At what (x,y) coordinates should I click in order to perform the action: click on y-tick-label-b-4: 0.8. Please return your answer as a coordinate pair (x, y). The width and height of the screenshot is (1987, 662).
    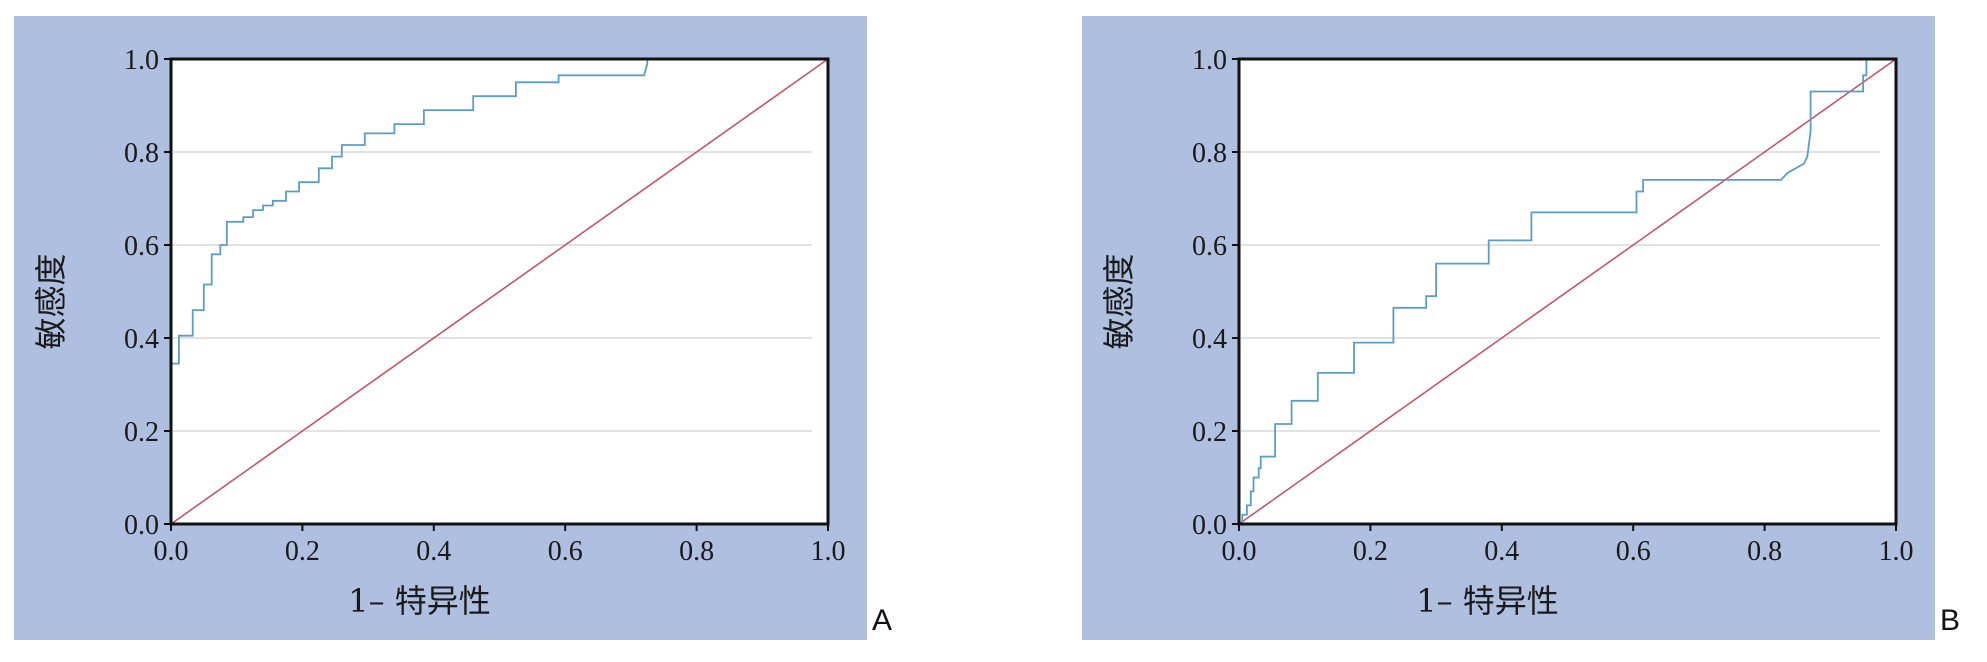
    Looking at the image, I should click on (1209, 153).